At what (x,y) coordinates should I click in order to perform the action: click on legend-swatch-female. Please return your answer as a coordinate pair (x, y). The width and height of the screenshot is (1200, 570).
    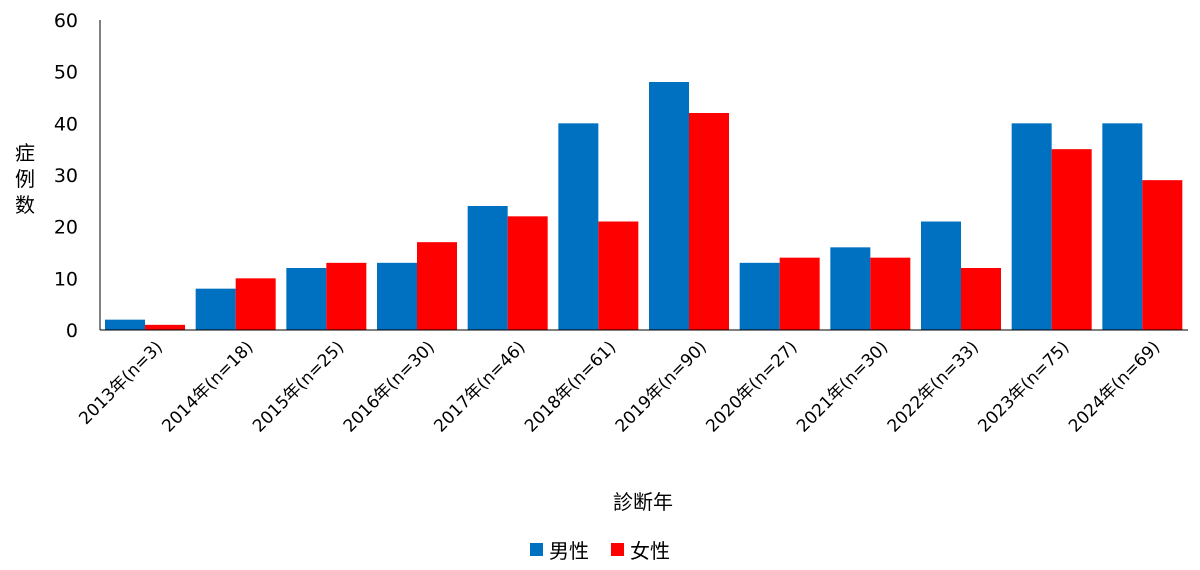
    Looking at the image, I should click on (617, 549).